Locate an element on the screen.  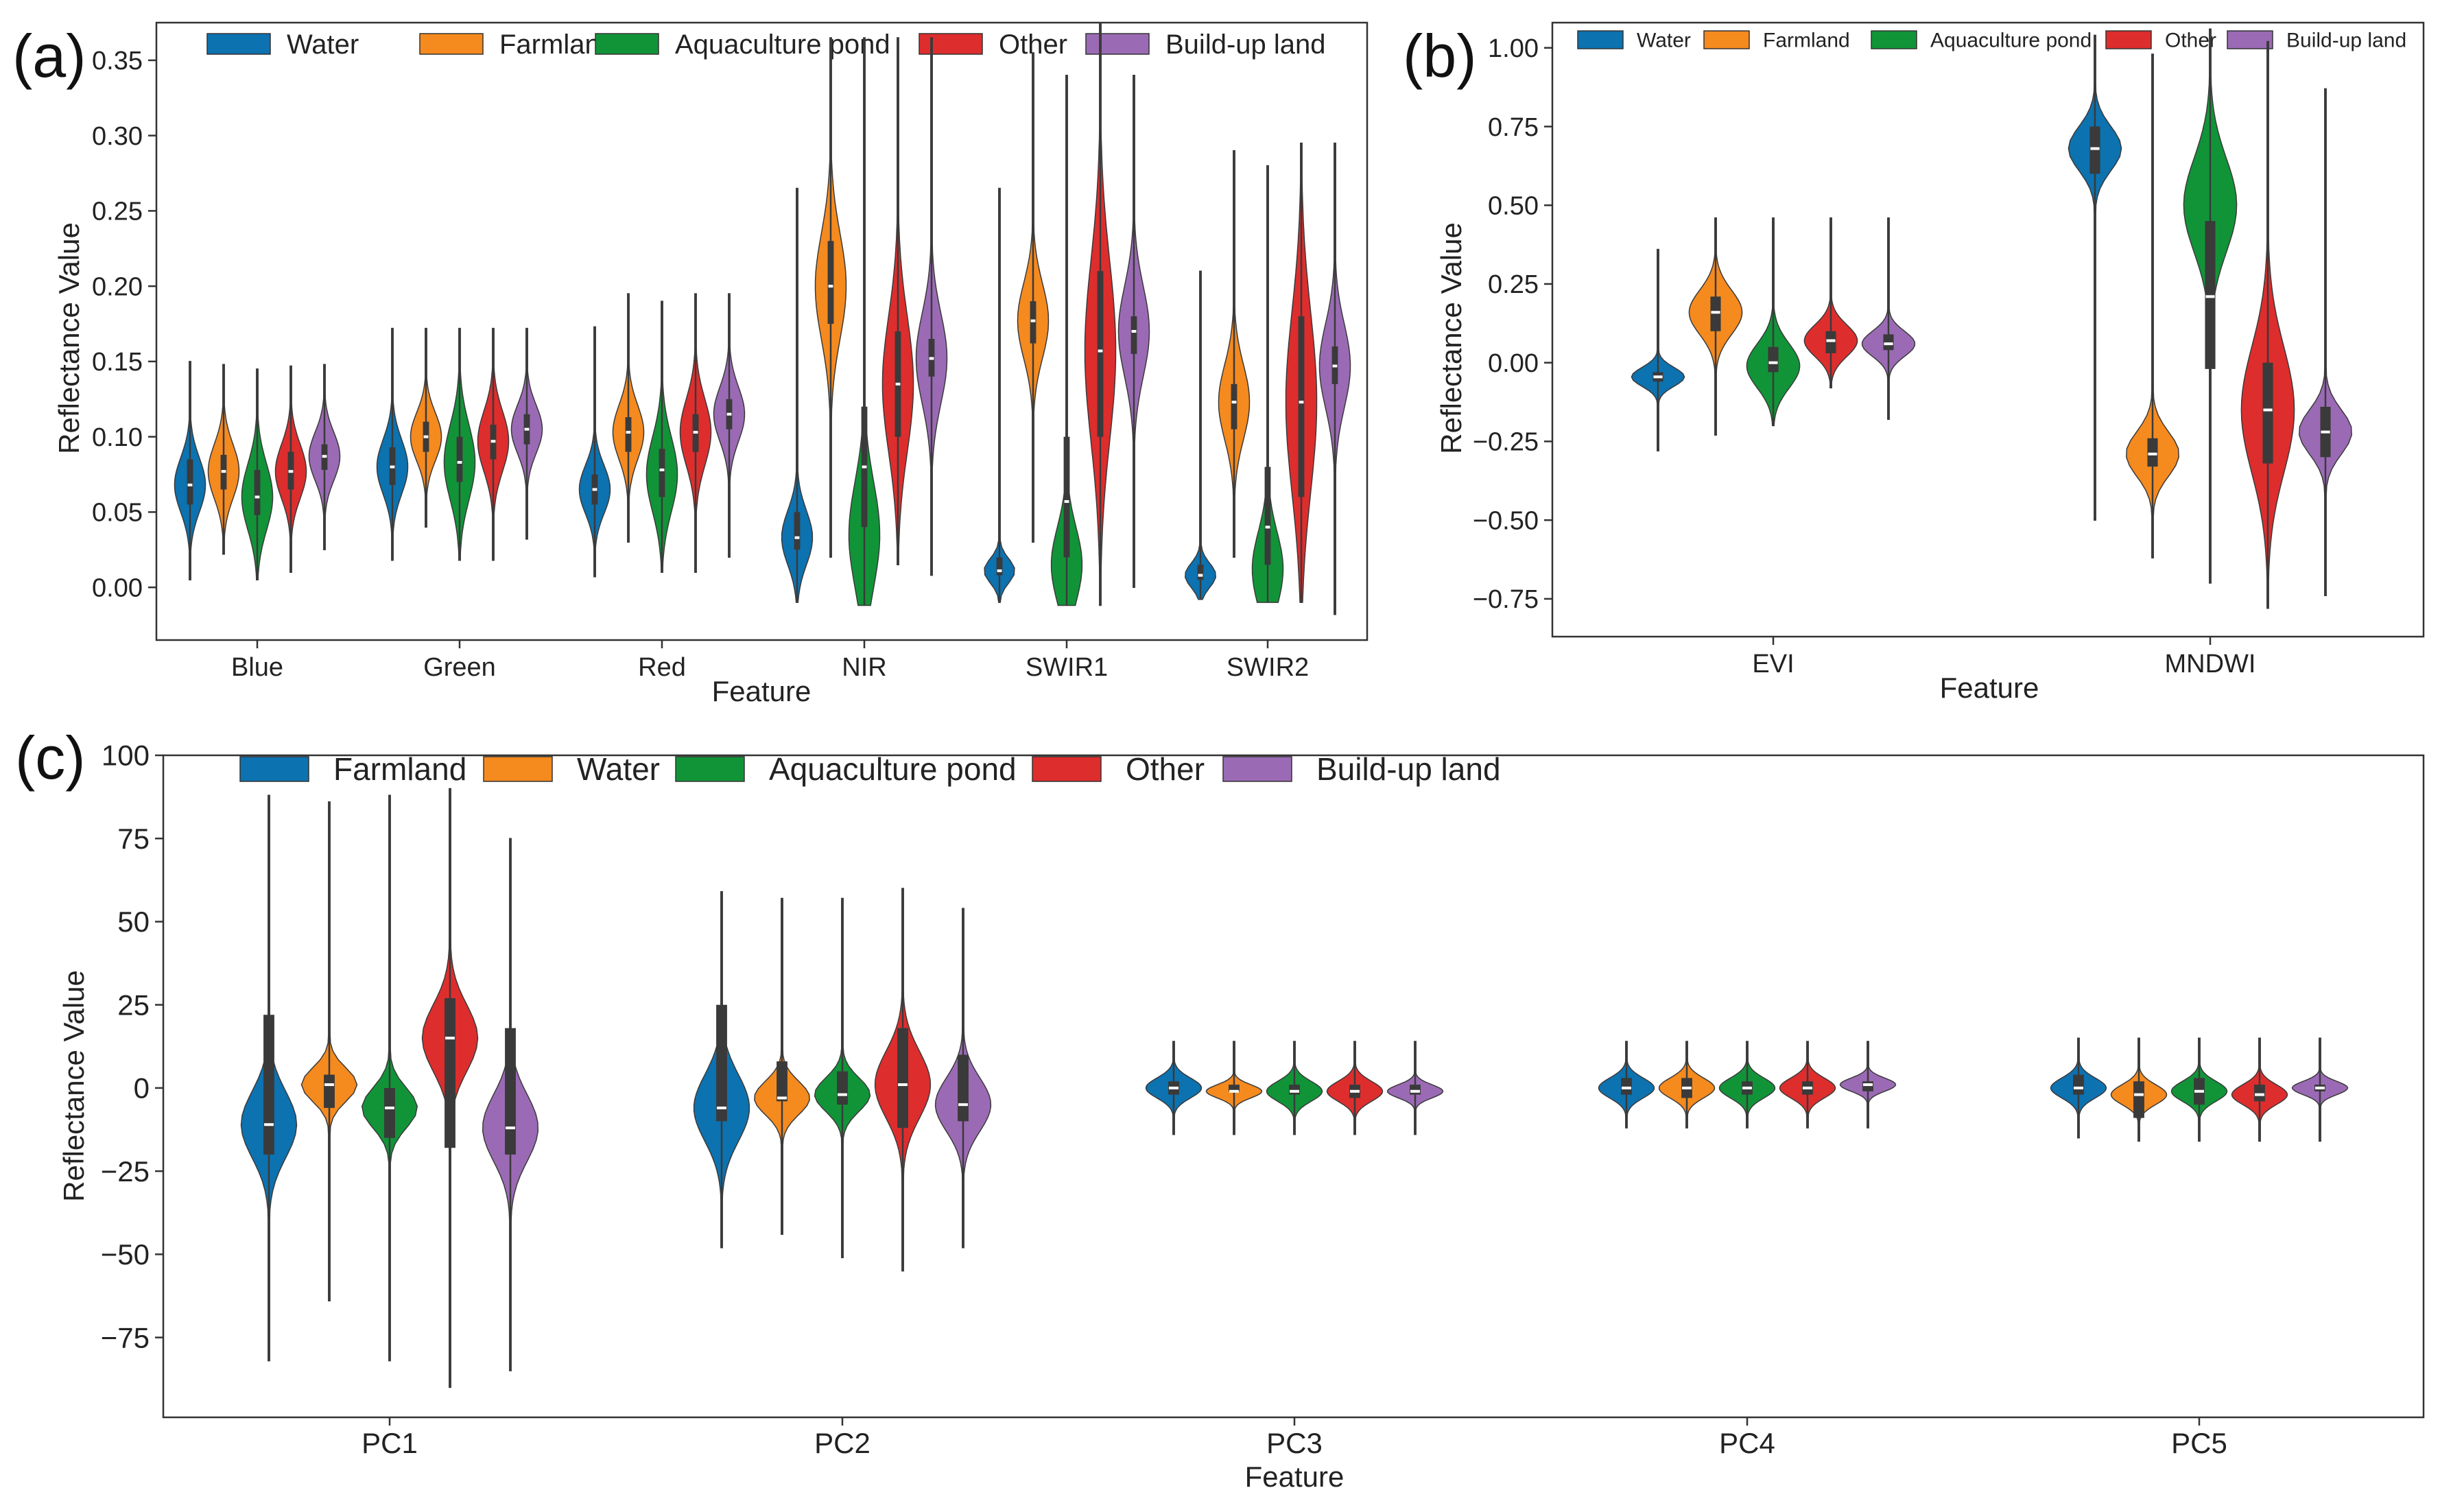
violin-swir1-other-median is located at coordinates (1100, 351).